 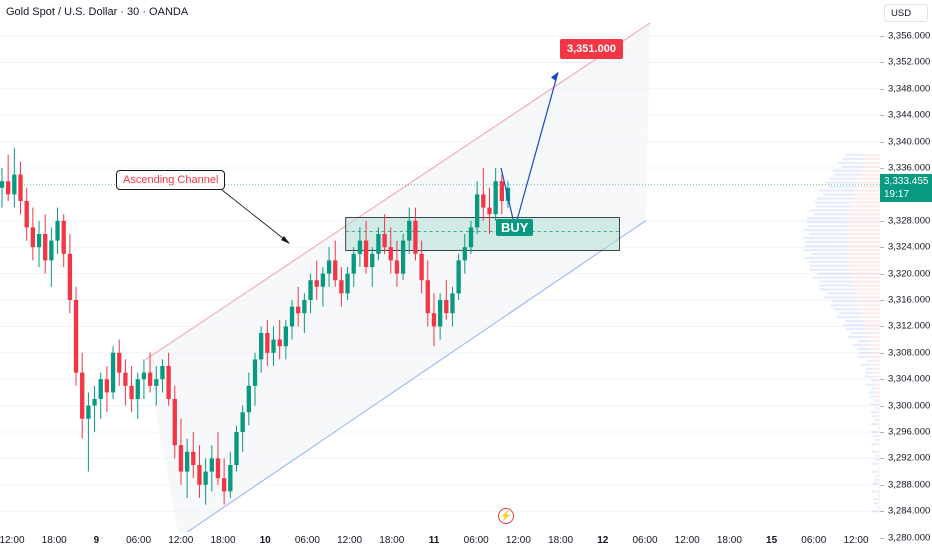 What do you see at coordinates (909, 142) in the screenshot?
I see `price-tick-label: 3,340.000` at bounding box center [909, 142].